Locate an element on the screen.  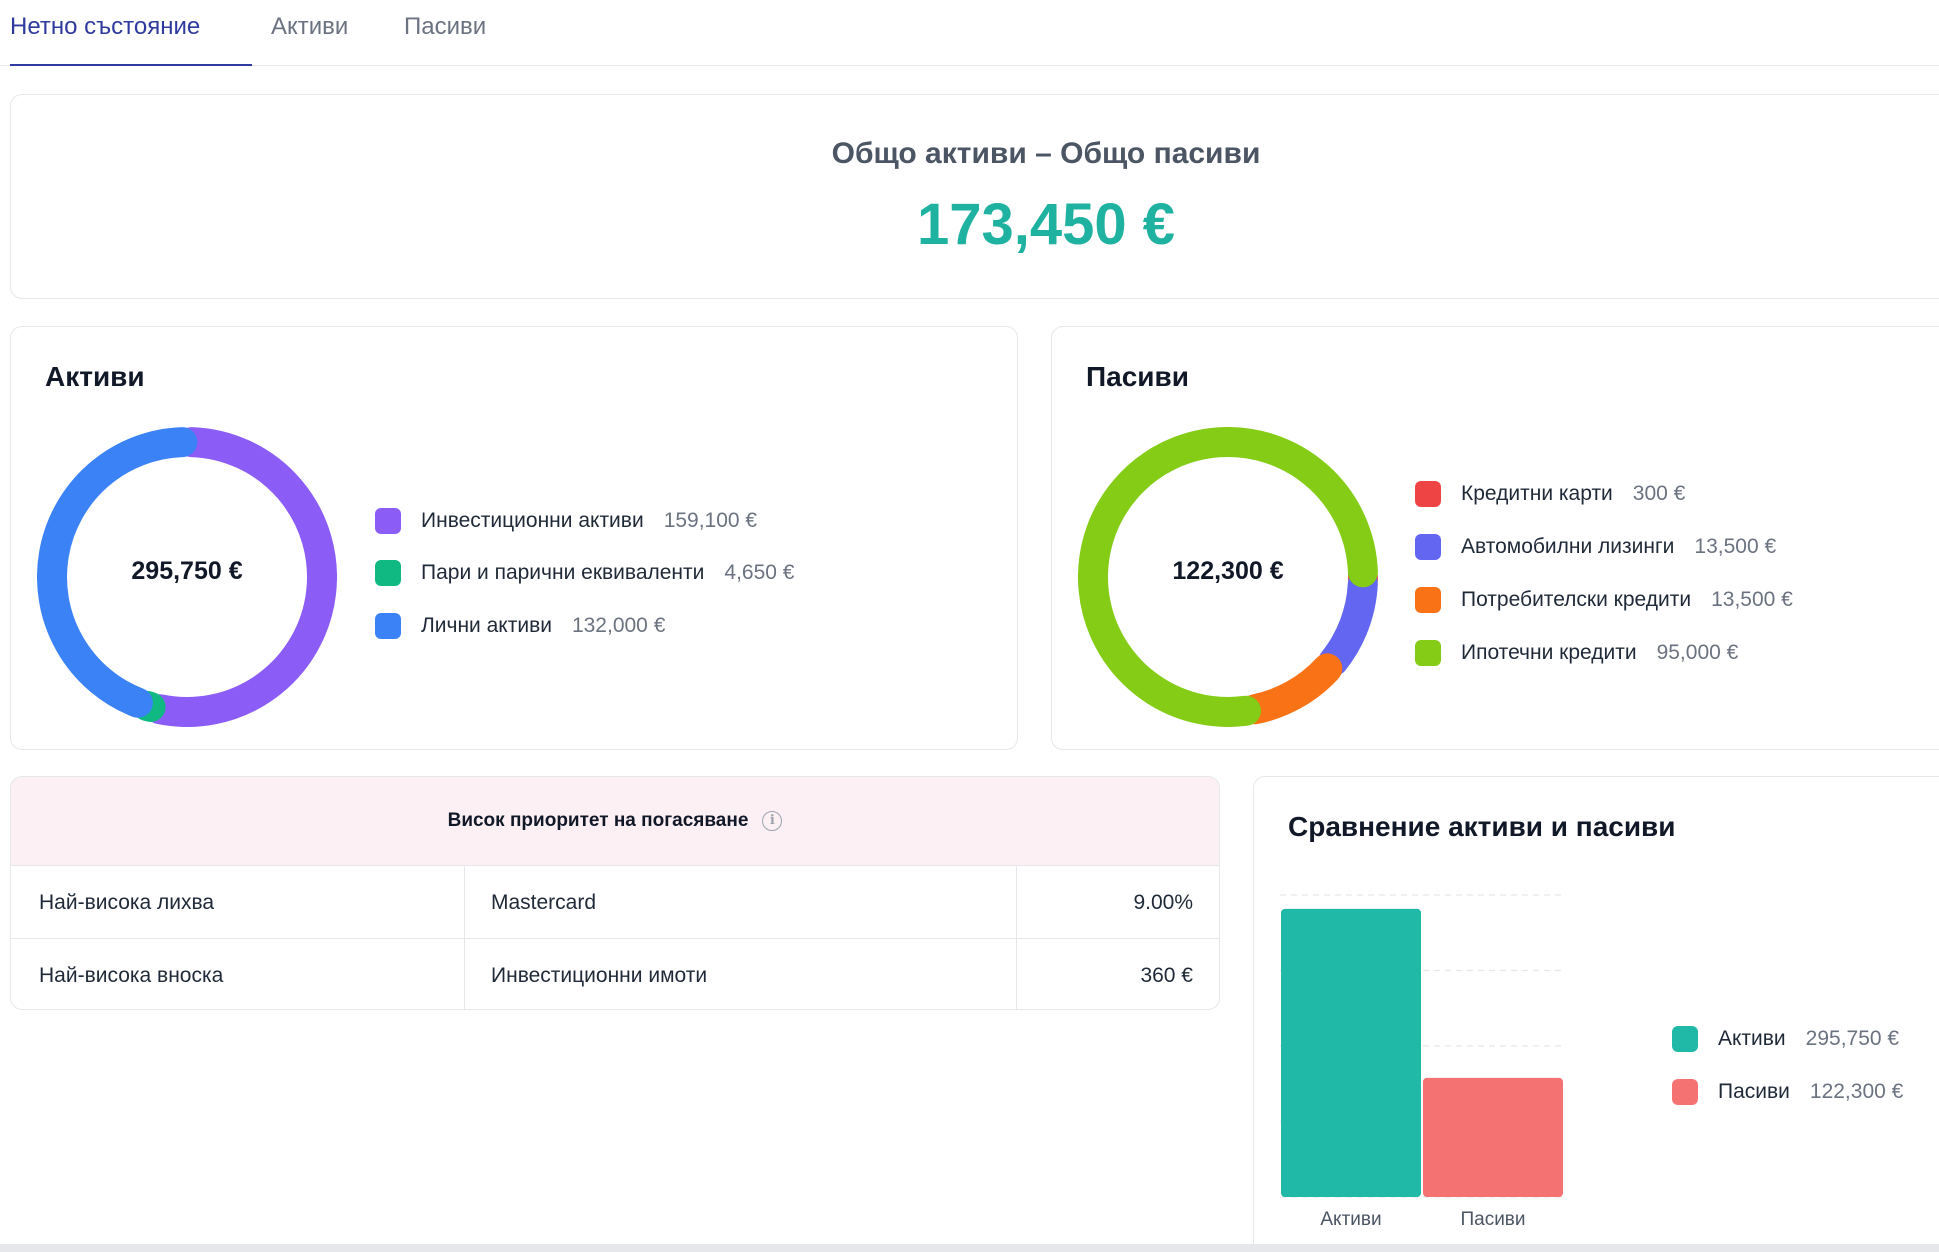
liabilities-title: Пасиви is located at coordinates (1137, 376).